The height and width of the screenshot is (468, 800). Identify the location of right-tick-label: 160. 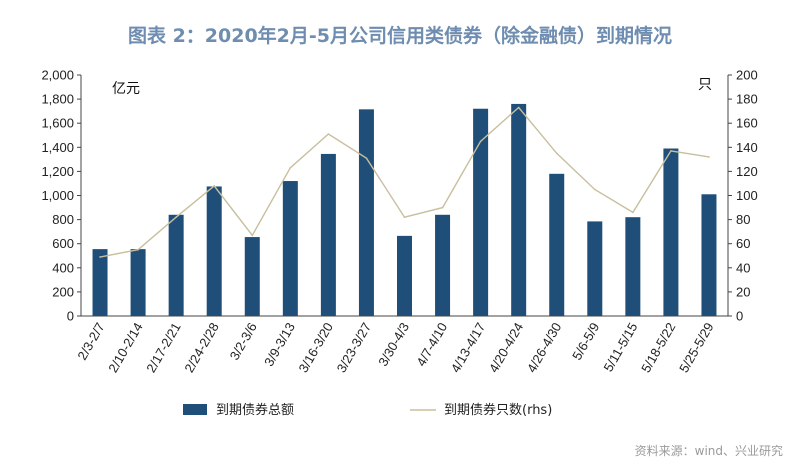
(747, 123).